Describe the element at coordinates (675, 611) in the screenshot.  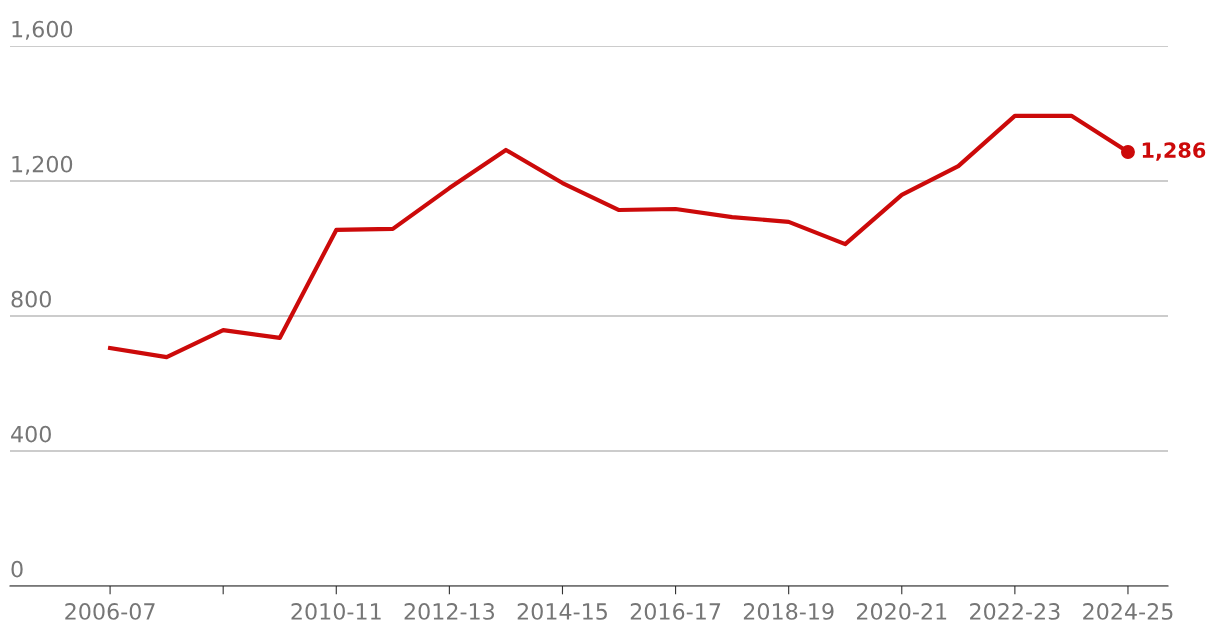
I see `x-tick-label: 2016-17` at that location.